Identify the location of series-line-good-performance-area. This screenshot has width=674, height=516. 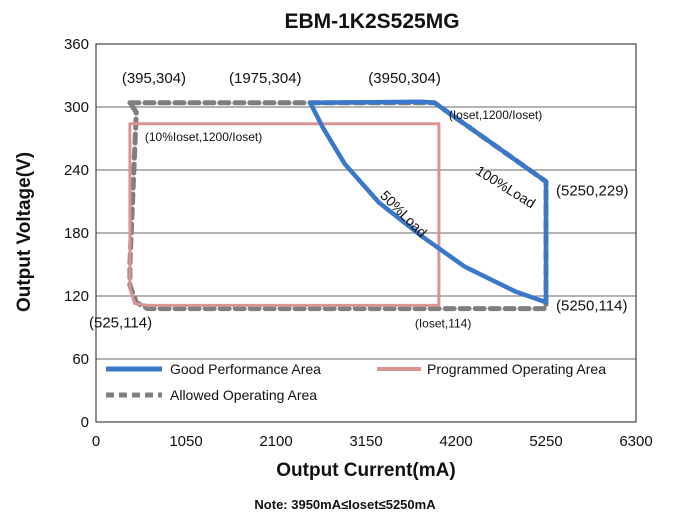
(428, 202).